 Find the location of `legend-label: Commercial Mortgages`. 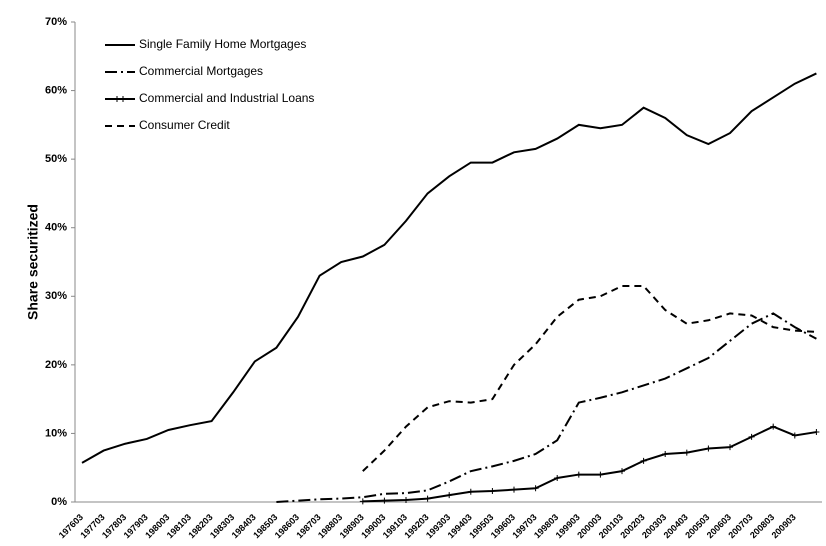

legend-label: Commercial Mortgages is located at coordinates (201, 71).